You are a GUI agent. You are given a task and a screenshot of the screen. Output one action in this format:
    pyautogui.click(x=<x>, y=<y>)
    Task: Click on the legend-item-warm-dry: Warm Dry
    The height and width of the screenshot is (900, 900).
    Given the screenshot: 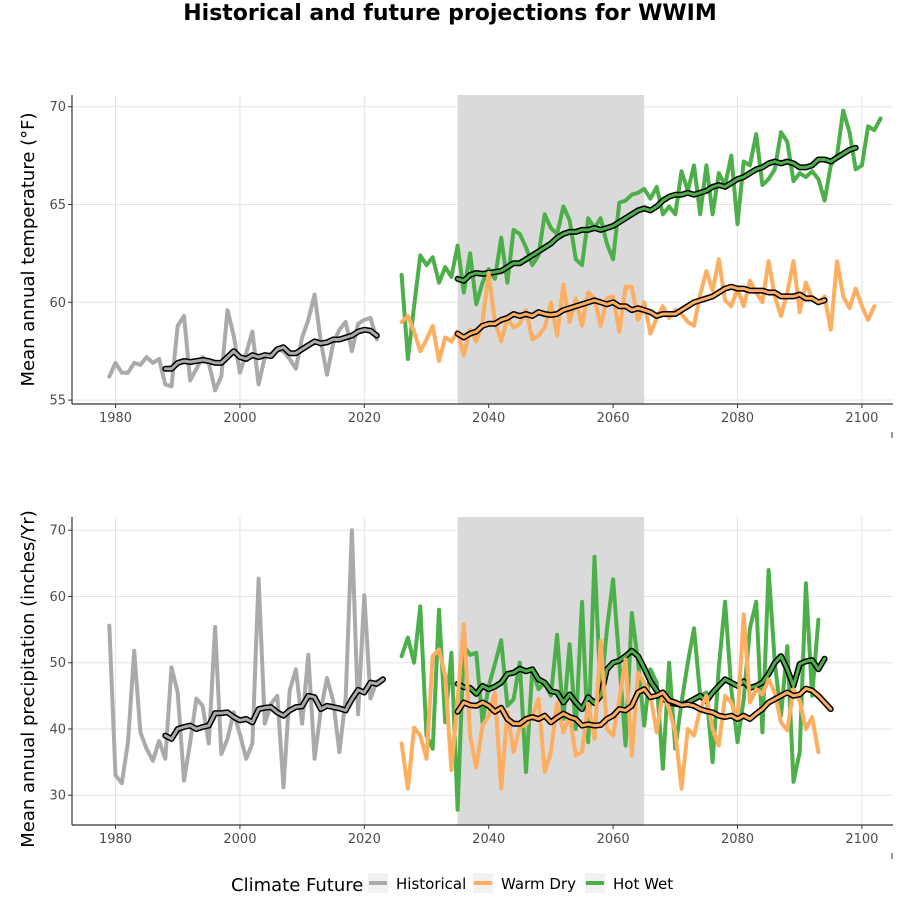 What is the action you would take?
    pyautogui.click(x=524, y=883)
    